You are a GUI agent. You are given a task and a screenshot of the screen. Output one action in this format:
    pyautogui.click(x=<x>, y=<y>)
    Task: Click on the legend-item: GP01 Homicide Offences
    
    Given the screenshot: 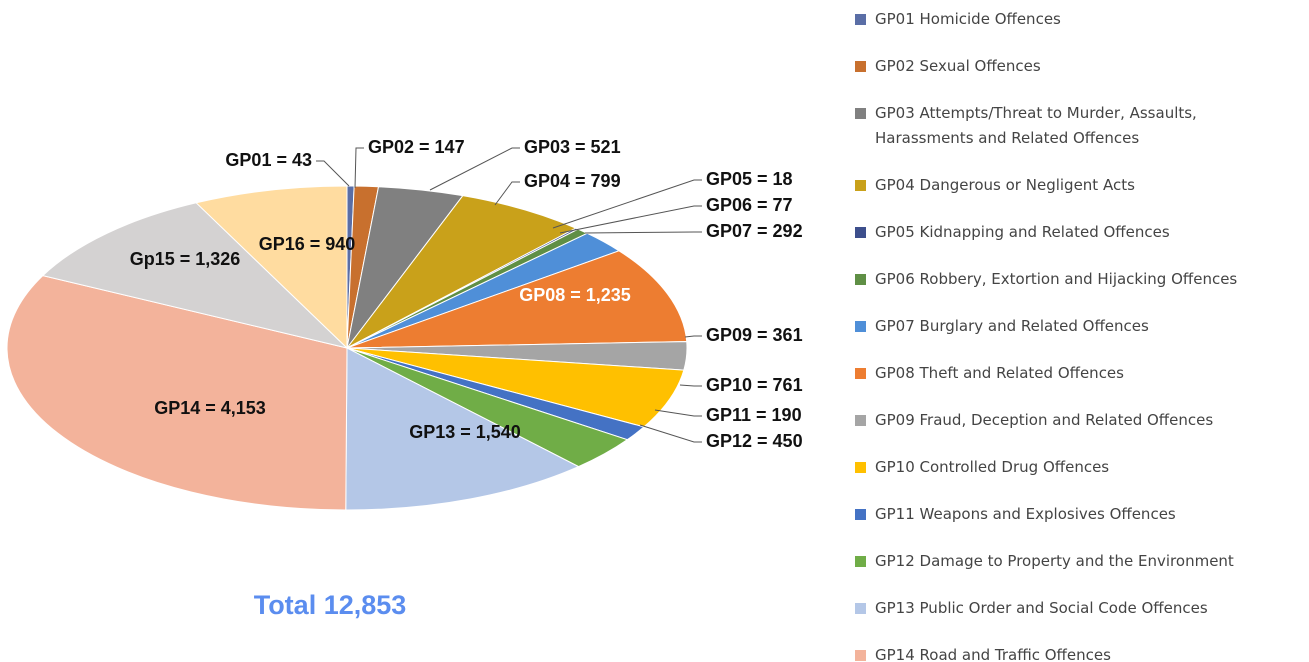 What is the action you would take?
    pyautogui.click(x=1060, y=19)
    